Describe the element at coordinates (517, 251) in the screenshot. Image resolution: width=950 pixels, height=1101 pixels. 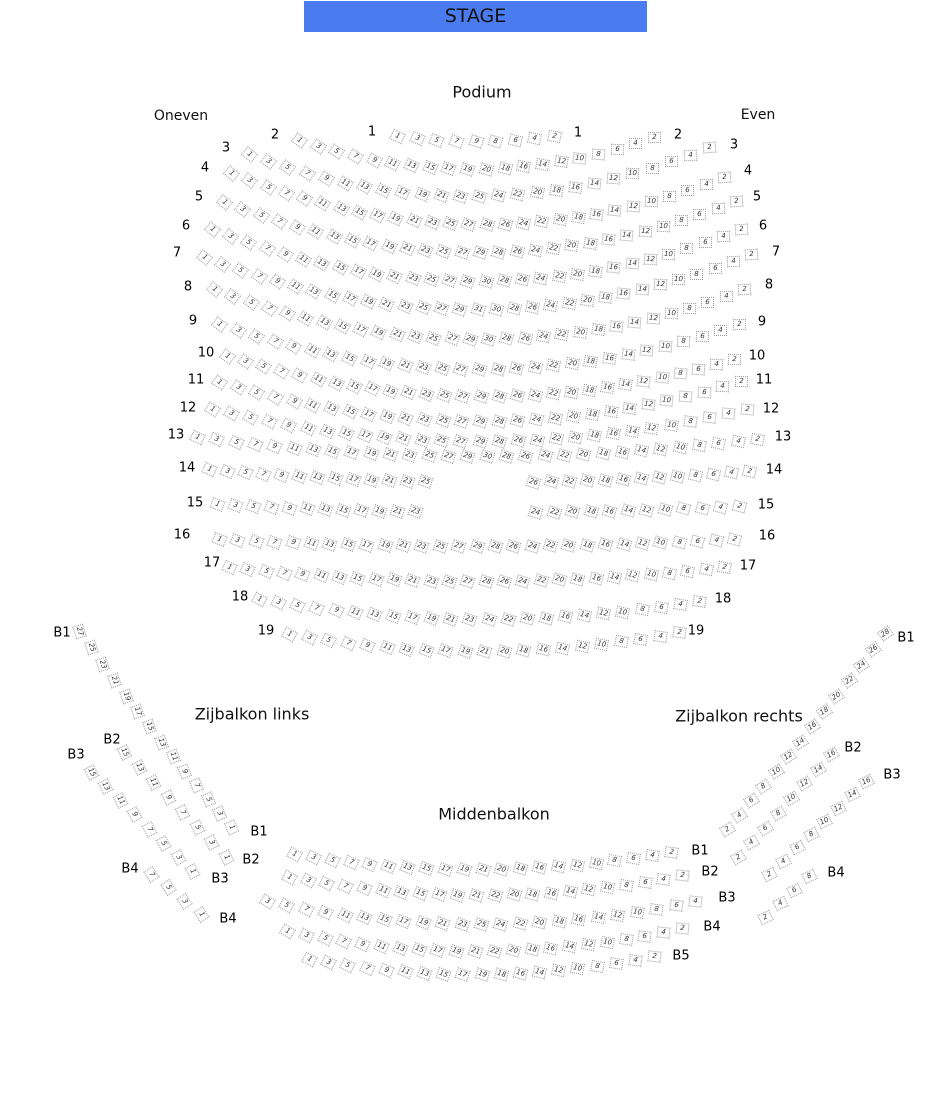
I see `seat: 26` at that location.